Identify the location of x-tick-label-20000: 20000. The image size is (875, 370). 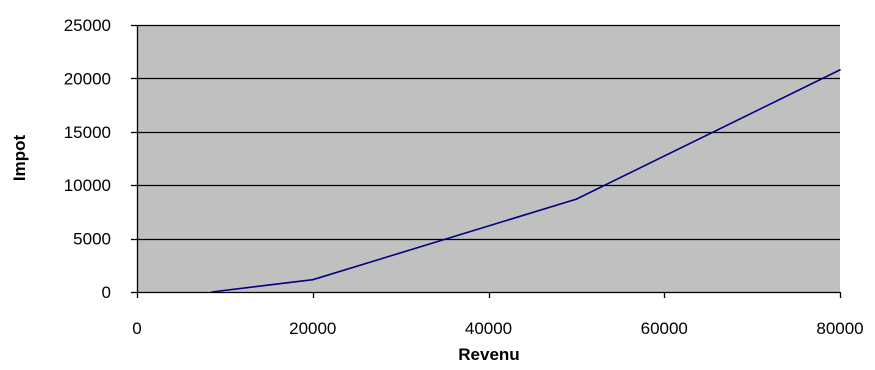
(312, 328).